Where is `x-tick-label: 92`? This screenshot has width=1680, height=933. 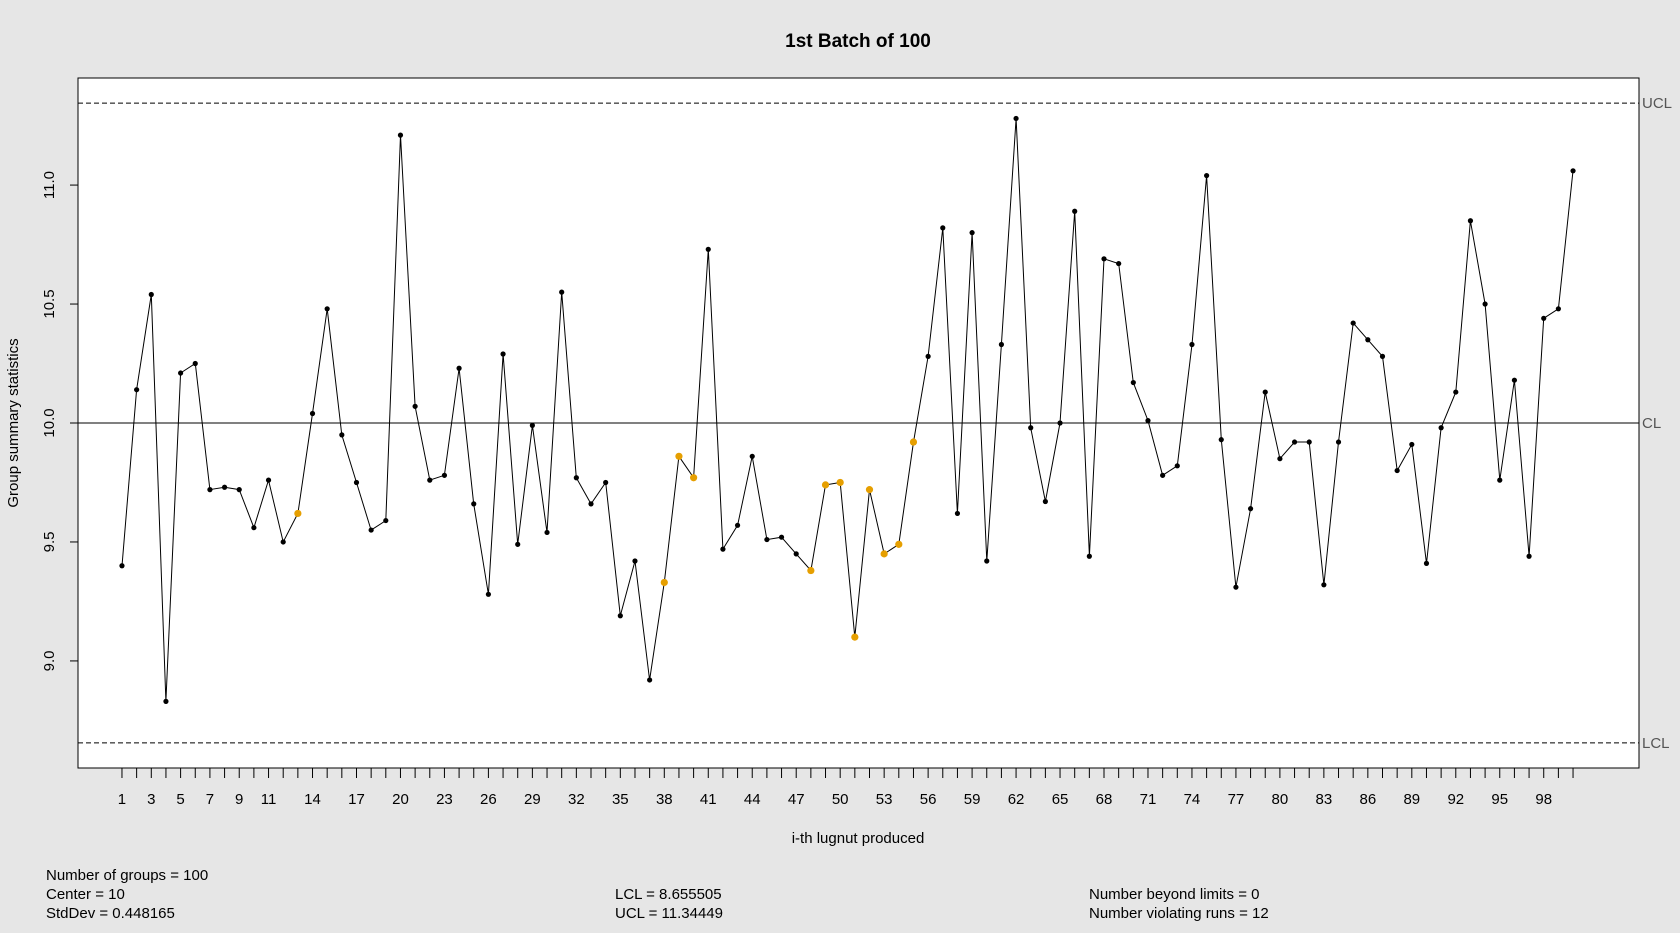 x-tick-label: 92 is located at coordinates (1455, 799).